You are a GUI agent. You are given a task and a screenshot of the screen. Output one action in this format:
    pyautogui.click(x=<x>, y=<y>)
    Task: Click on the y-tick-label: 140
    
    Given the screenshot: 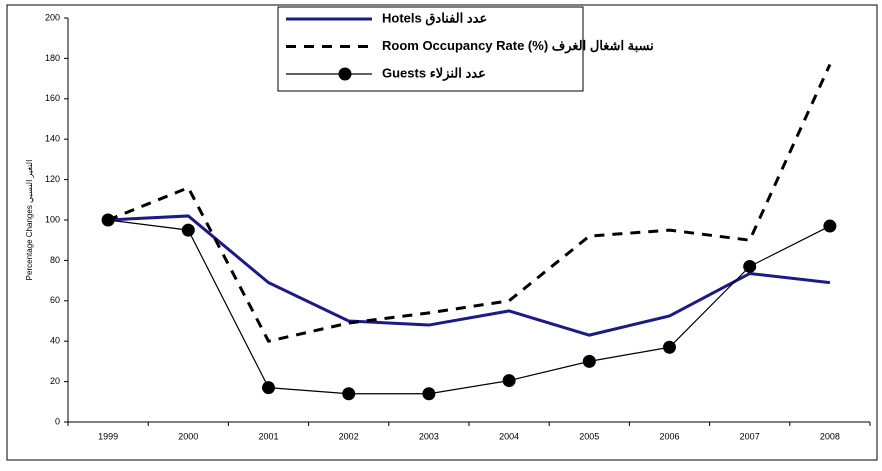 What is the action you would take?
    pyautogui.click(x=52, y=139)
    